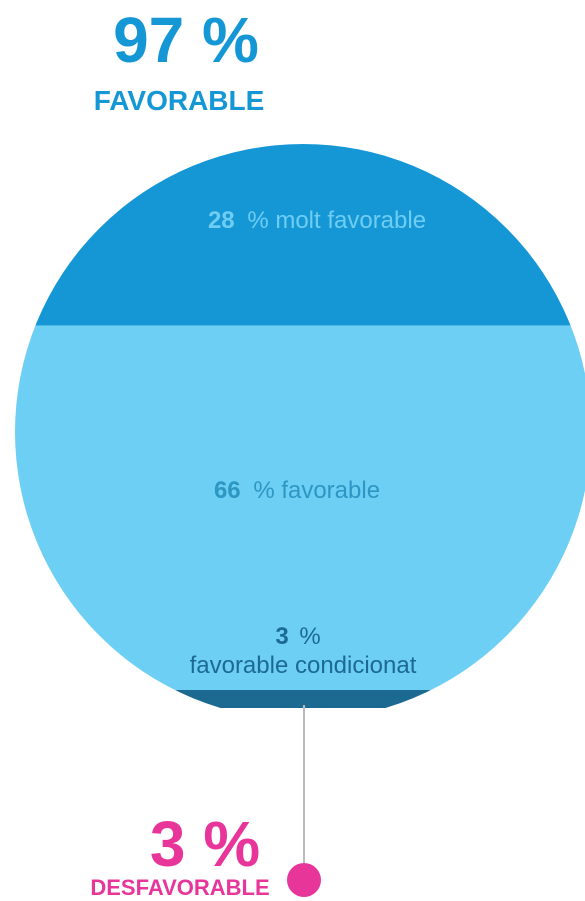  What do you see at coordinates (300, 699) in the screenshot?
I see `slice-favorable-condicionat` at bounding box center [300, 699].